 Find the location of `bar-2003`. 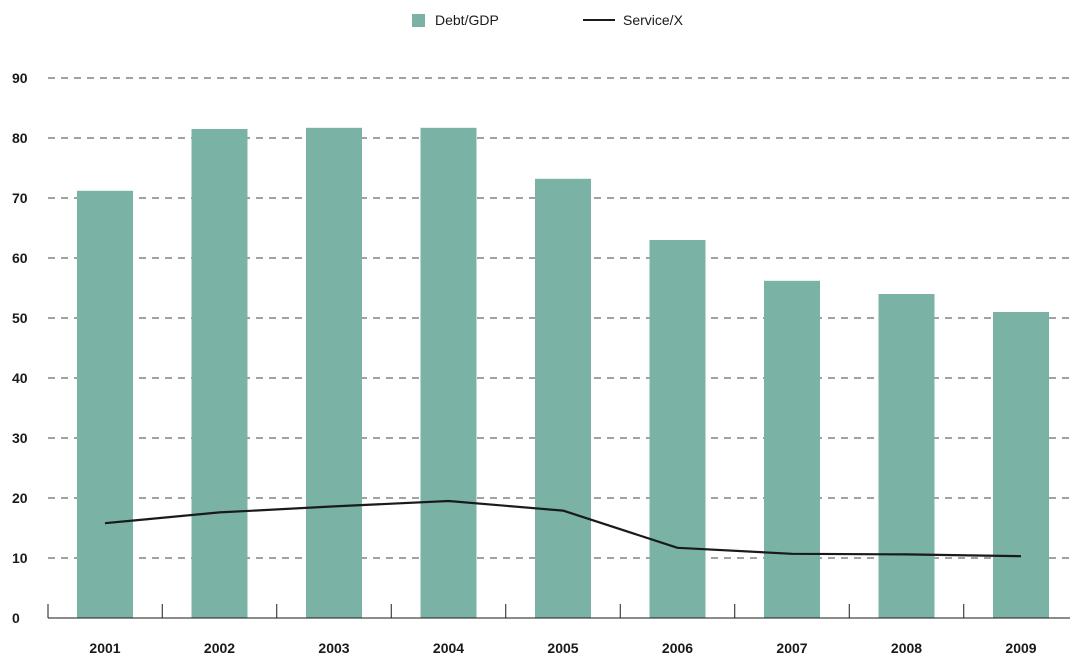

bar-2003 is located at coordinates (334, 373).